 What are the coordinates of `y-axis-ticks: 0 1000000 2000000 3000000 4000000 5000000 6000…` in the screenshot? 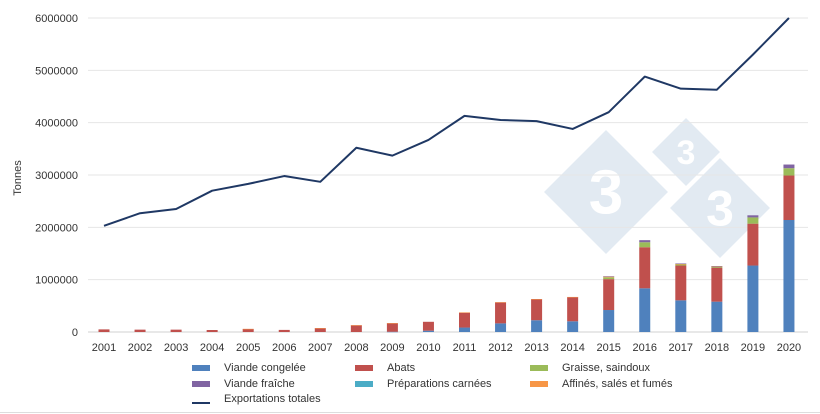 It's located at (56, 176).